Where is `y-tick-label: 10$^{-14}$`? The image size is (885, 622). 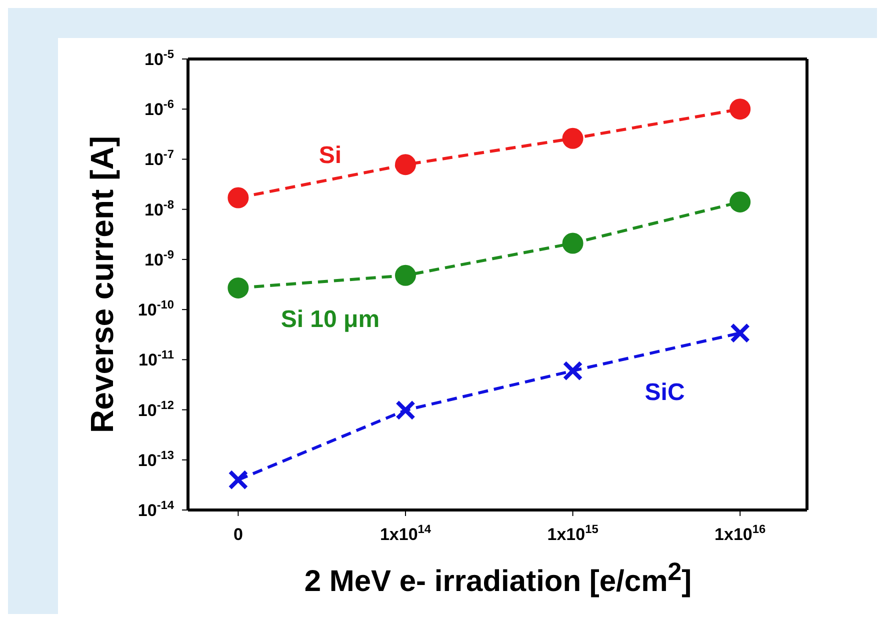
y-tick-label: 10$^{-14}$ is located at coordinates (156, 509).